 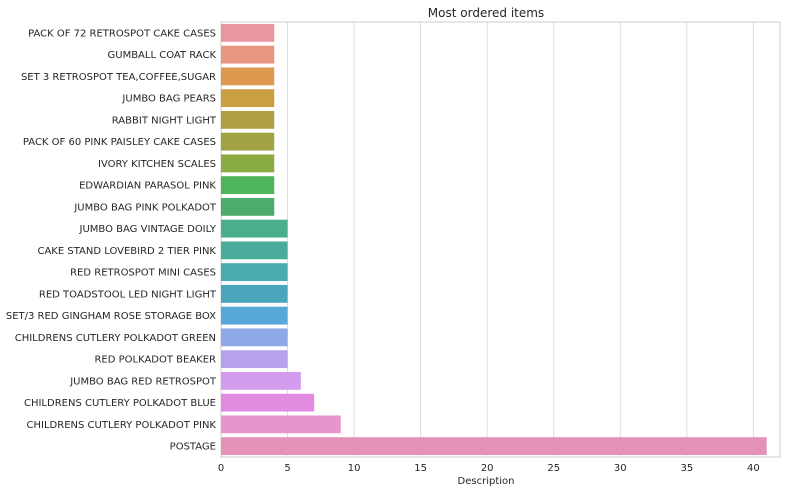 I want to click on chart-title: Most ordered items, so click(x=486, y=13).